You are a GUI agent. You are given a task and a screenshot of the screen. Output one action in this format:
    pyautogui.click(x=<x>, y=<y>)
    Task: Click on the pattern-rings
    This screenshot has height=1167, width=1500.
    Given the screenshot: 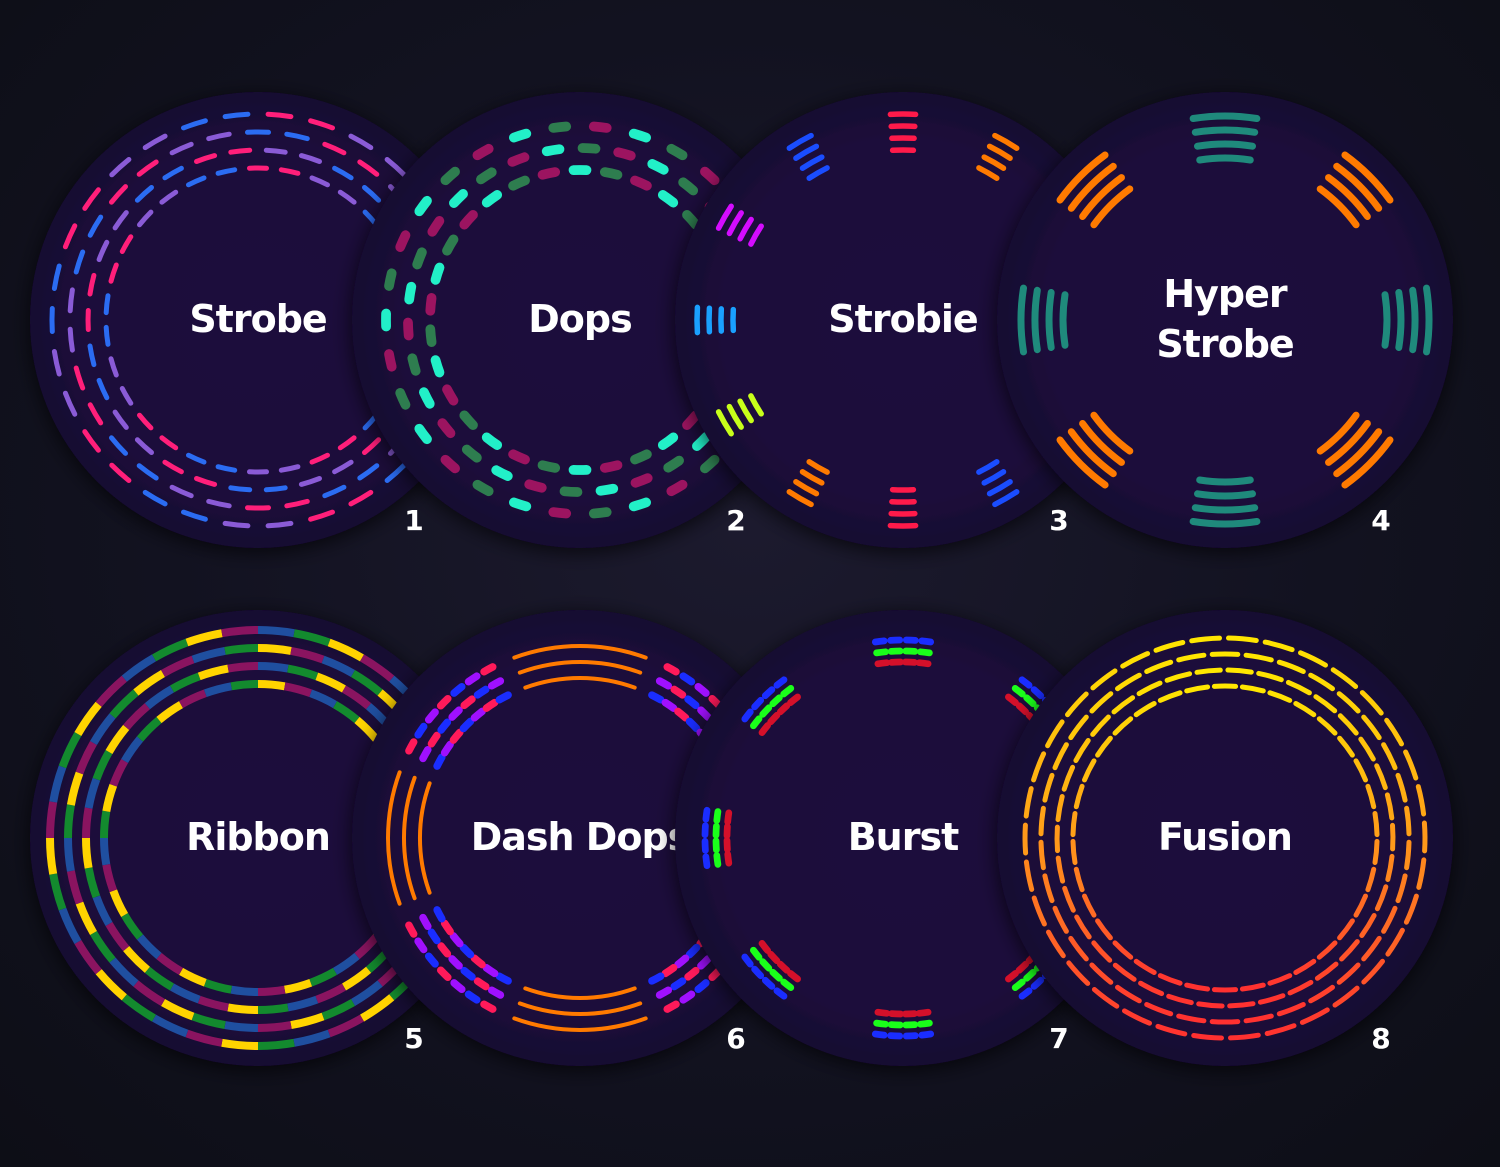 What is the action you would take?
    pyautogui.click(x=1225, y=838)
    